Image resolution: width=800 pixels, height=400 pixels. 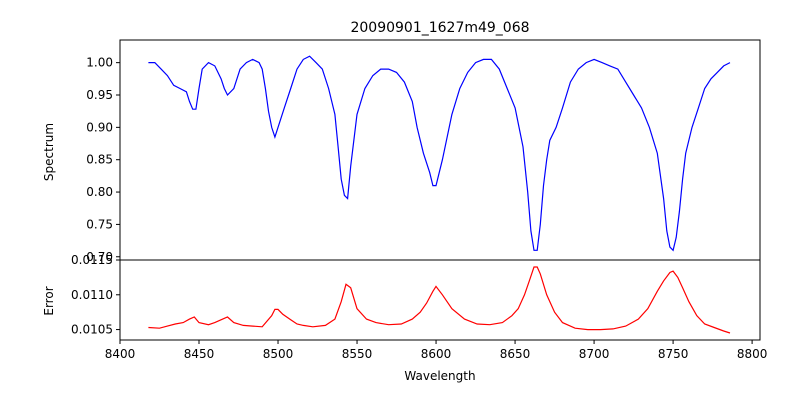 I want to click on x-tick-label: 8600, so click(x=436, y=354).